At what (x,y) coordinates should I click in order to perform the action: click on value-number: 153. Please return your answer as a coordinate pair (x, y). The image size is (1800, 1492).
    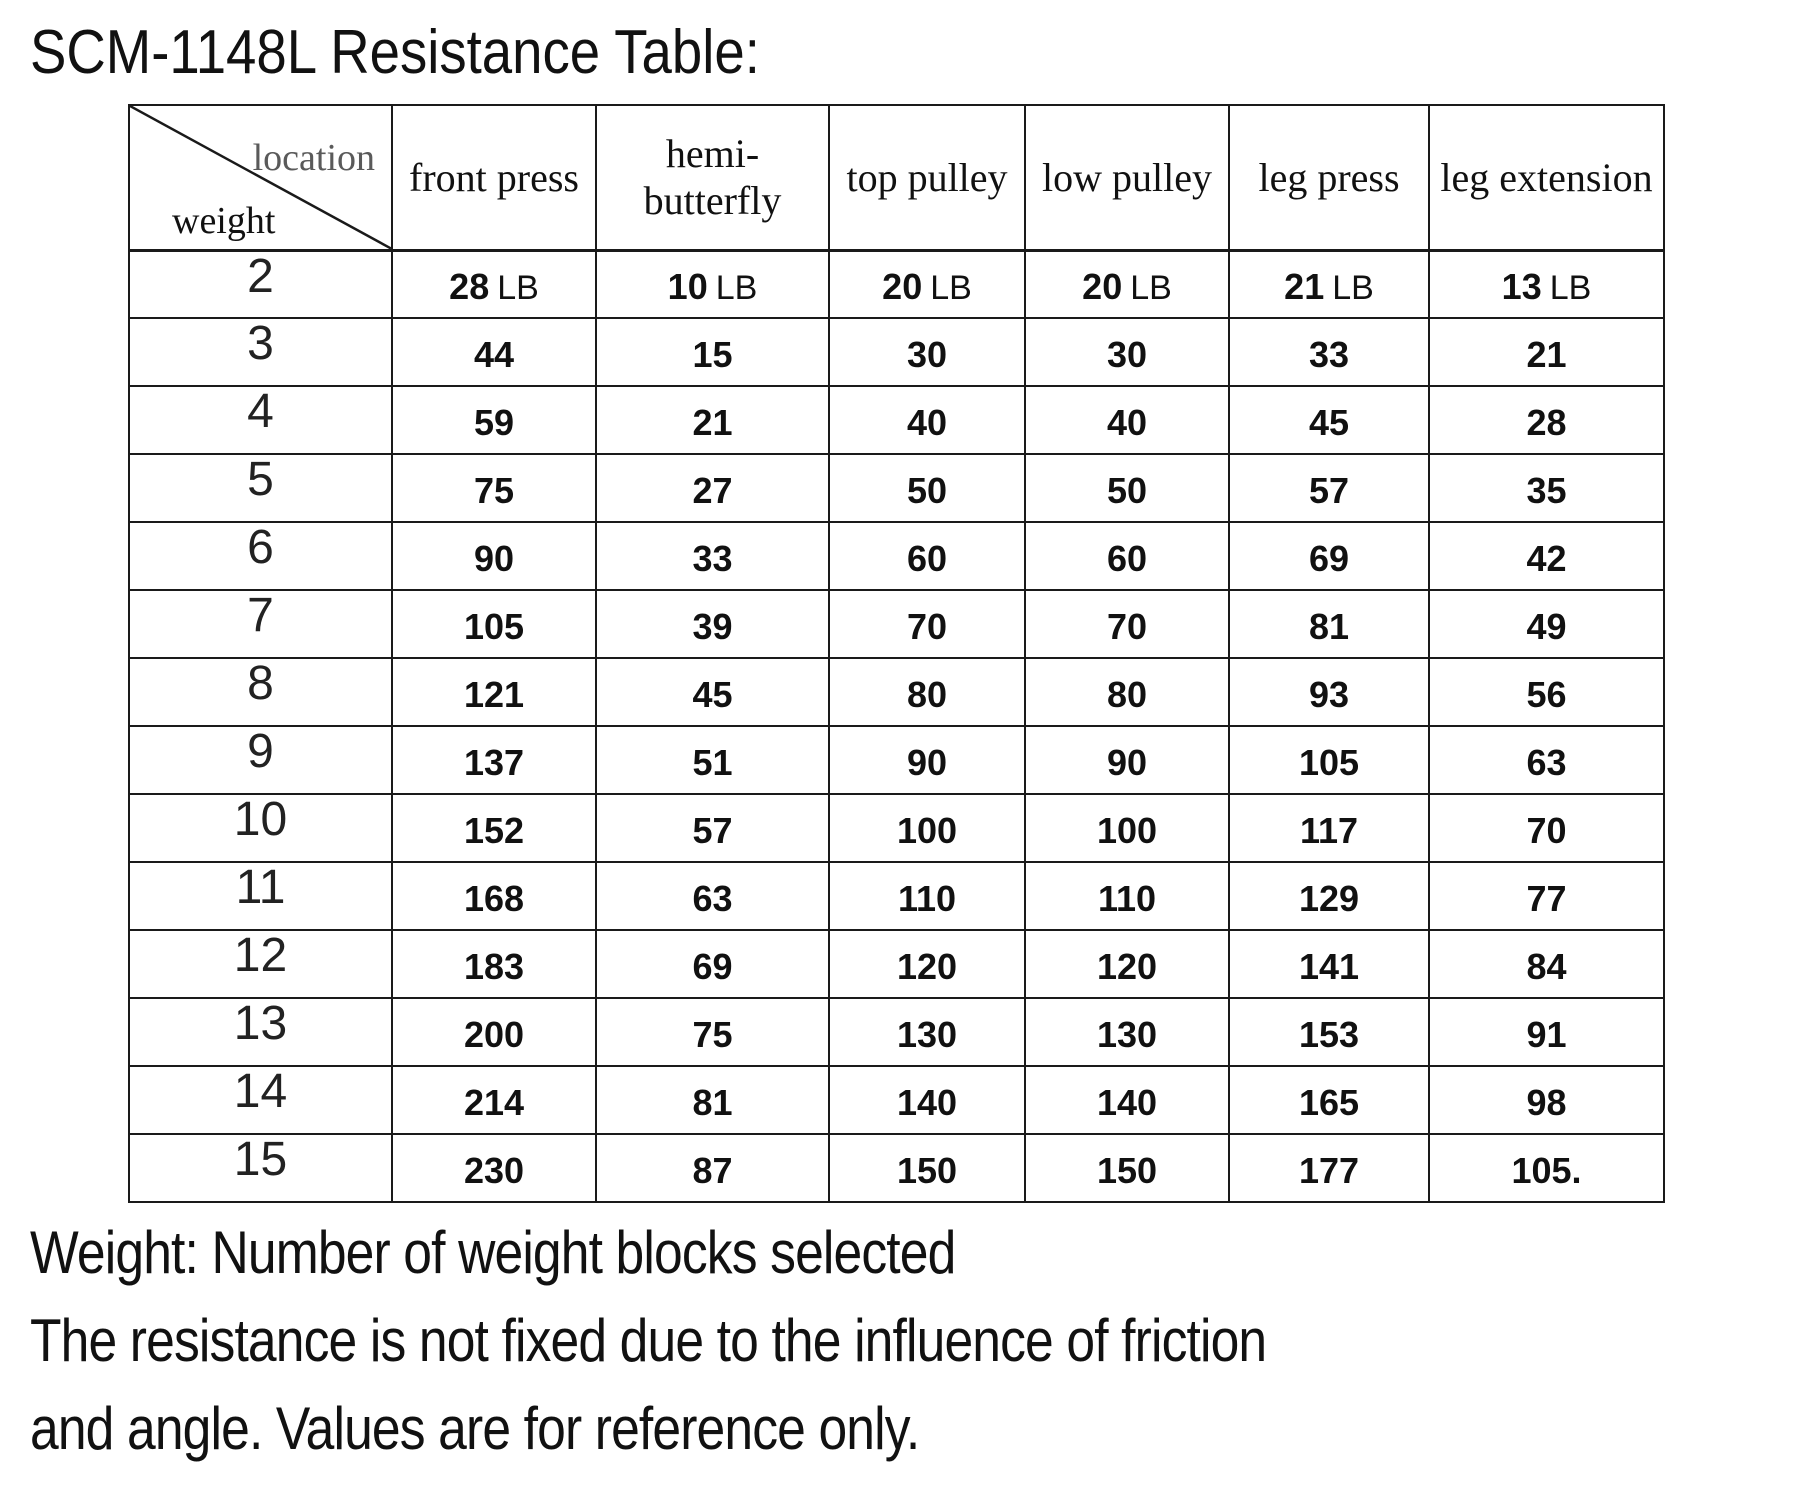
    Looking at the image, I should click on (1329, 1034).